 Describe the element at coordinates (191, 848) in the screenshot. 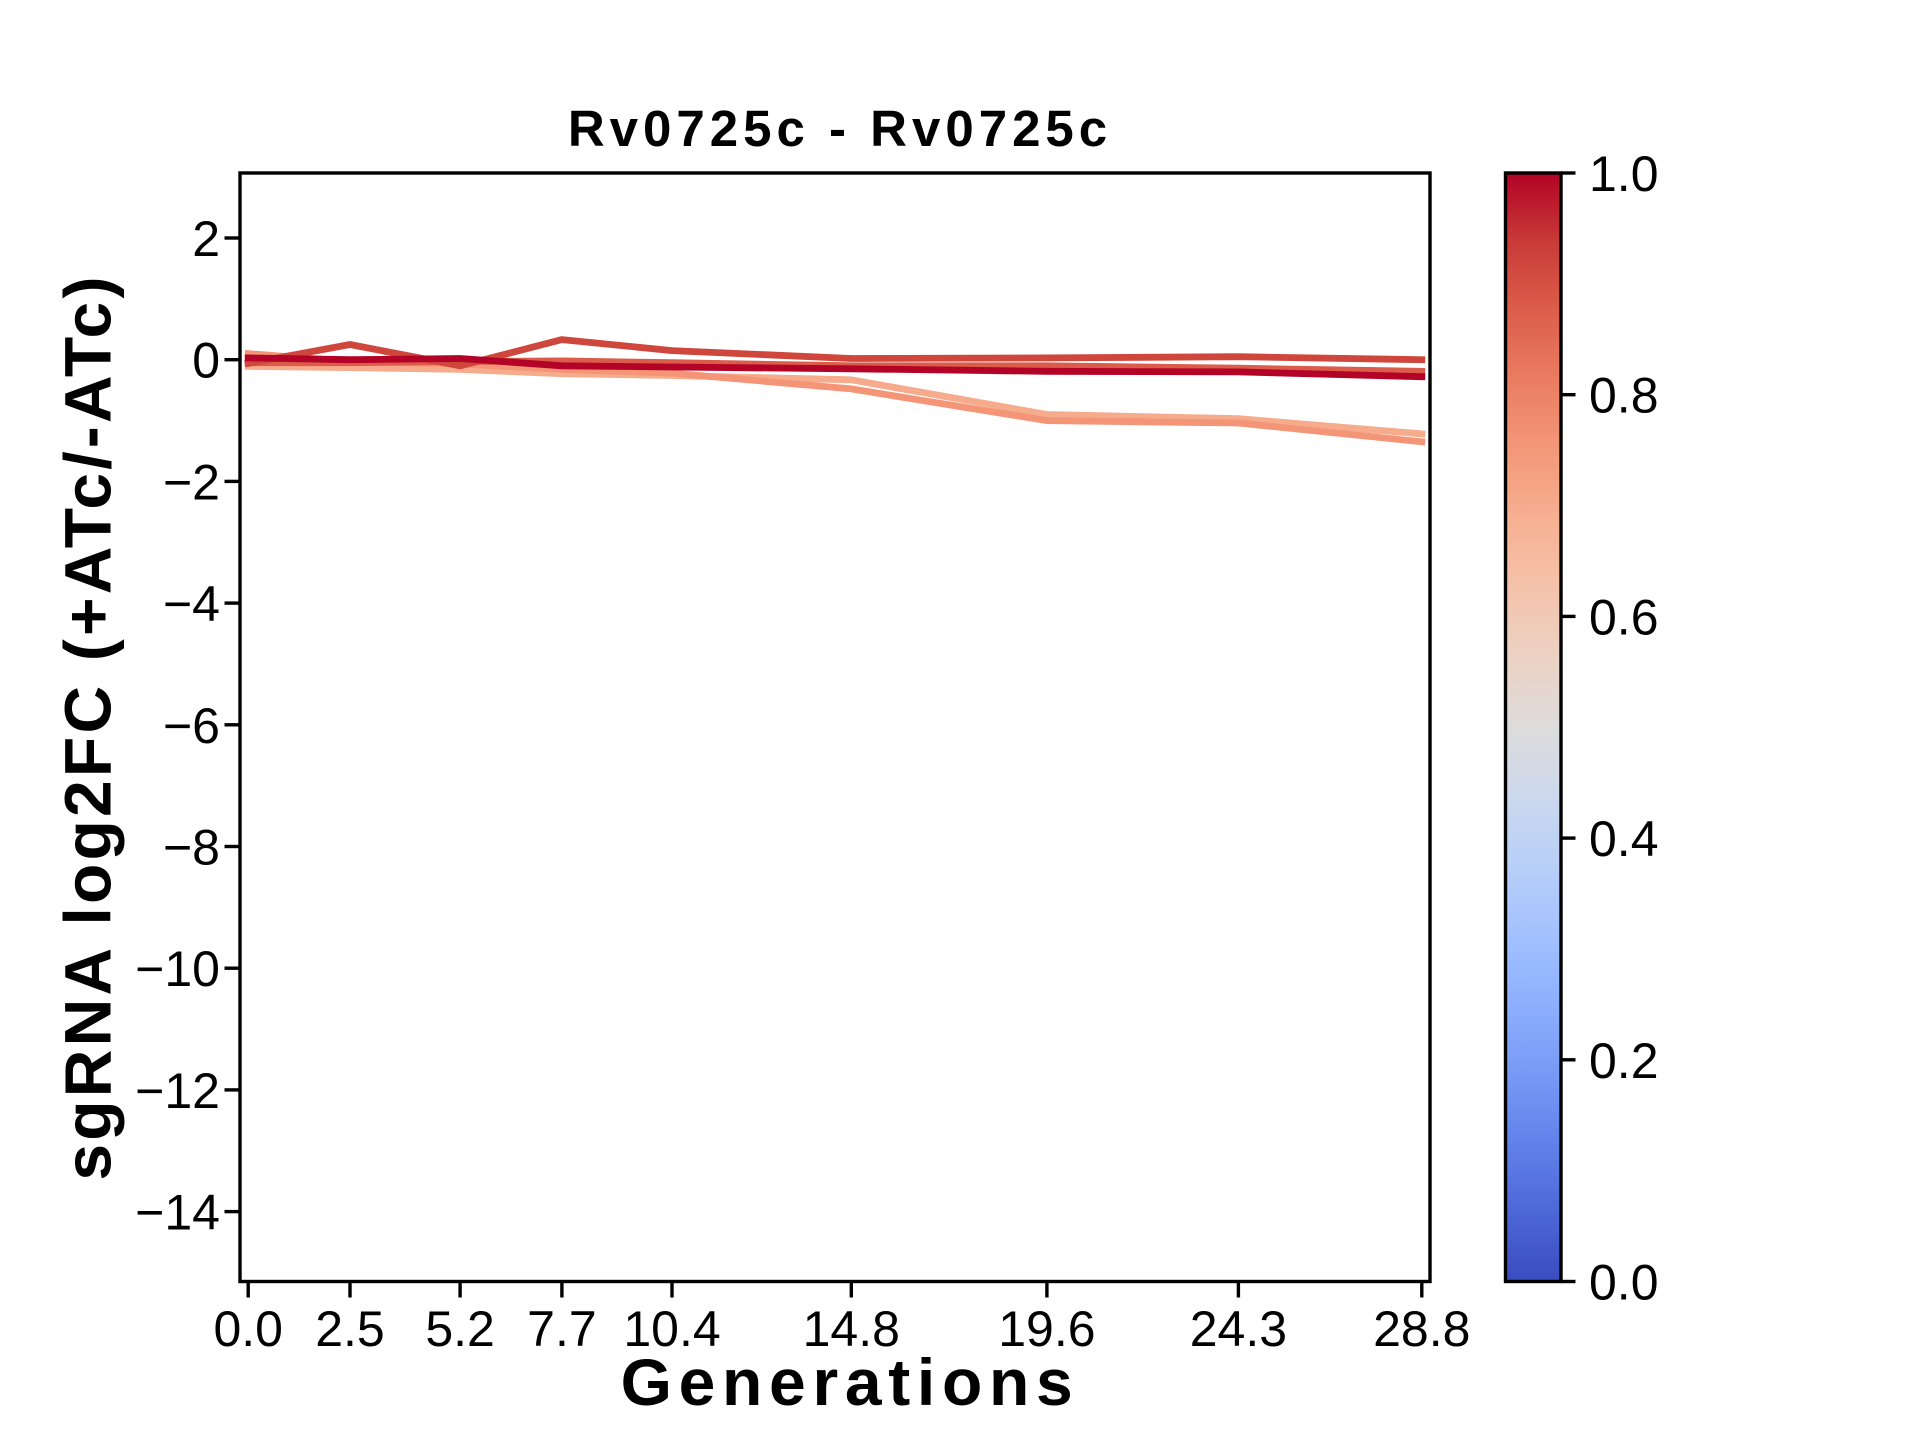

I see `svg-text: −8` at that location.